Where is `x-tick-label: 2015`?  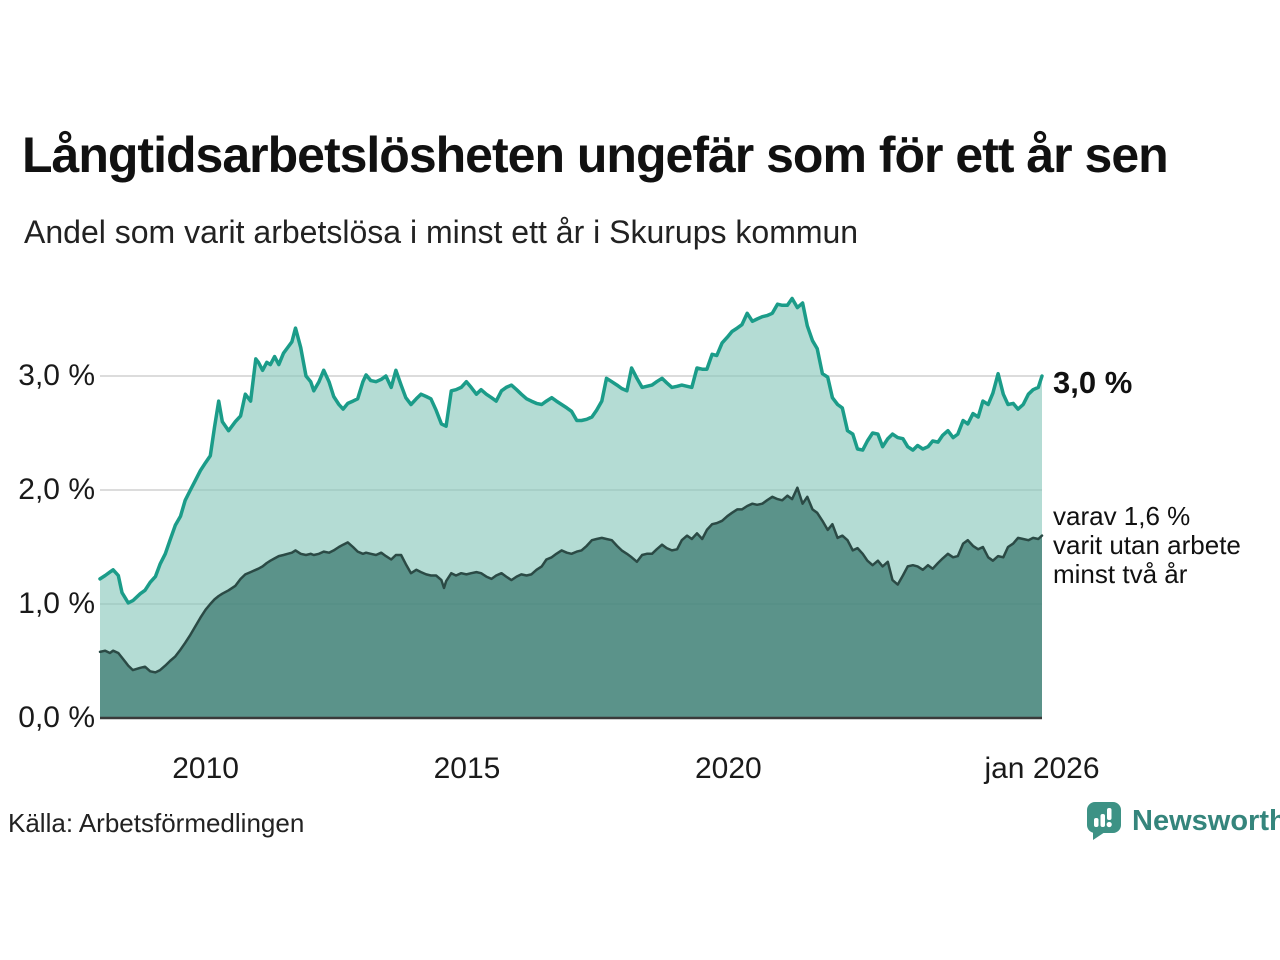
x-tick-label: 2015 is located at coordinates (467, 768).